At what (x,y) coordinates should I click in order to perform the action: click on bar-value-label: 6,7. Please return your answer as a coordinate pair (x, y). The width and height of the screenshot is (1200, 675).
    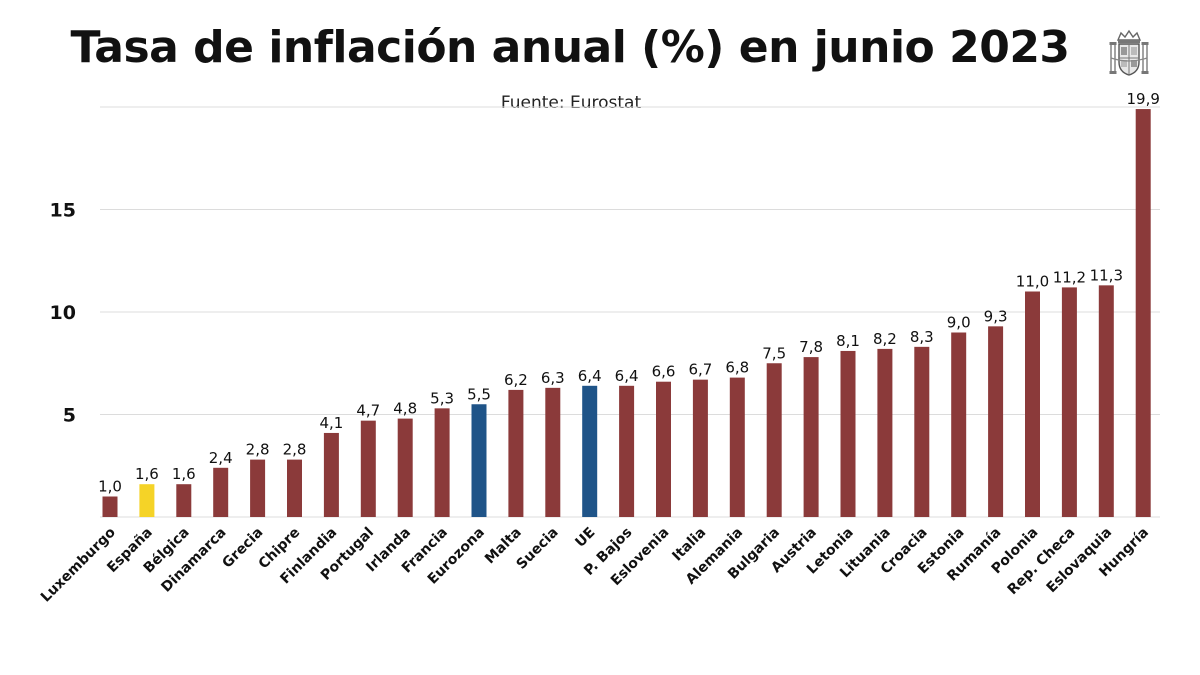
    Looking at the image, I should click on (700, 370).